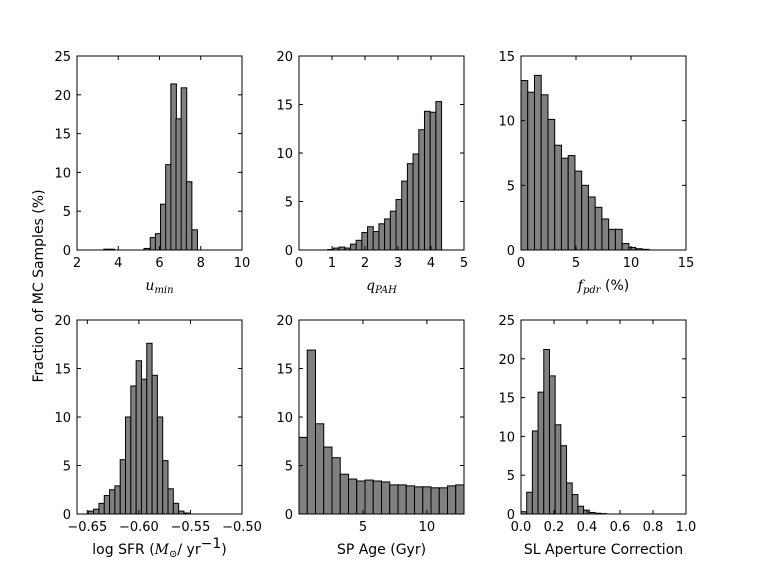 This screenshot has height=572, width=763. What do you see at coordinates (370, 436) in the screenshot?
I see `panel-5: 5 10 0 5 10 15 20 SP Age (Gyr)` at bounding box center [370, 436].